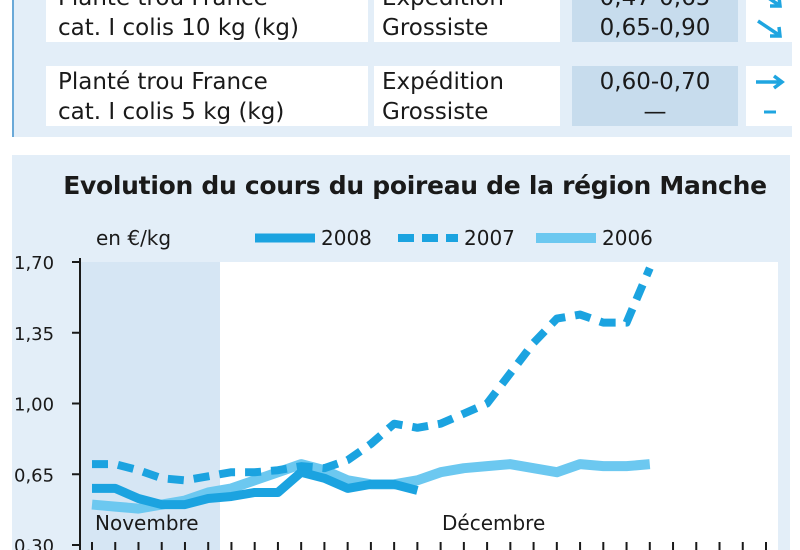 This screenshot has height=550, width=800. Describe the element at coordinates (655, 7) in the screenshot. I see `price-value: 0,47-0,65` at that location.